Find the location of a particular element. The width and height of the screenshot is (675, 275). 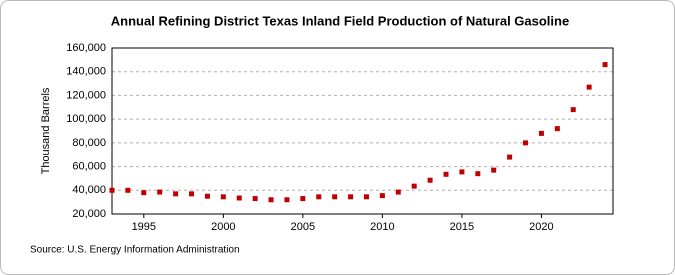

y-tick-label: 140,000 is located at coordinates (86, 72).